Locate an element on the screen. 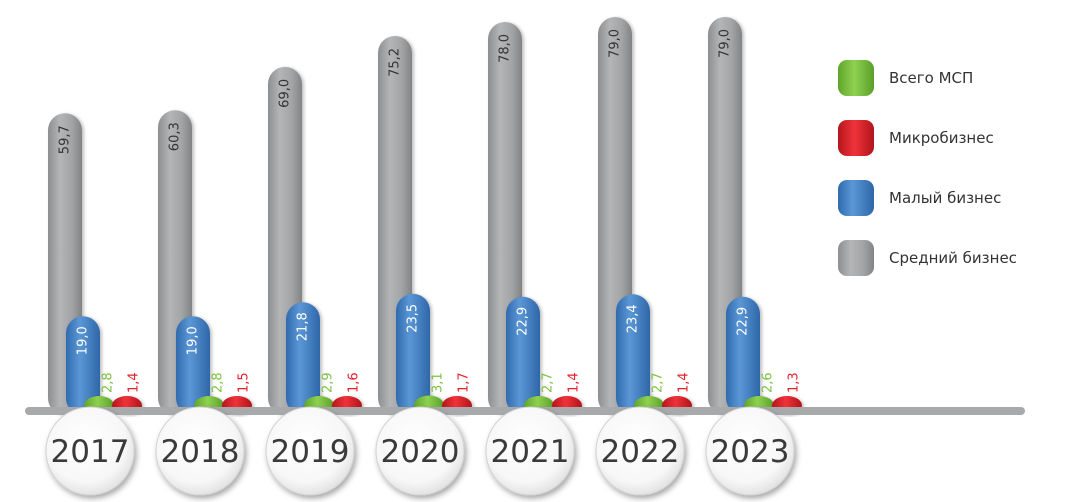 Image resolution: width=1069 pixels, height=502 pixels. years-layer: 2017 2018 2019 2020 2021 2022 2023 is located at coordinates (420, 451).